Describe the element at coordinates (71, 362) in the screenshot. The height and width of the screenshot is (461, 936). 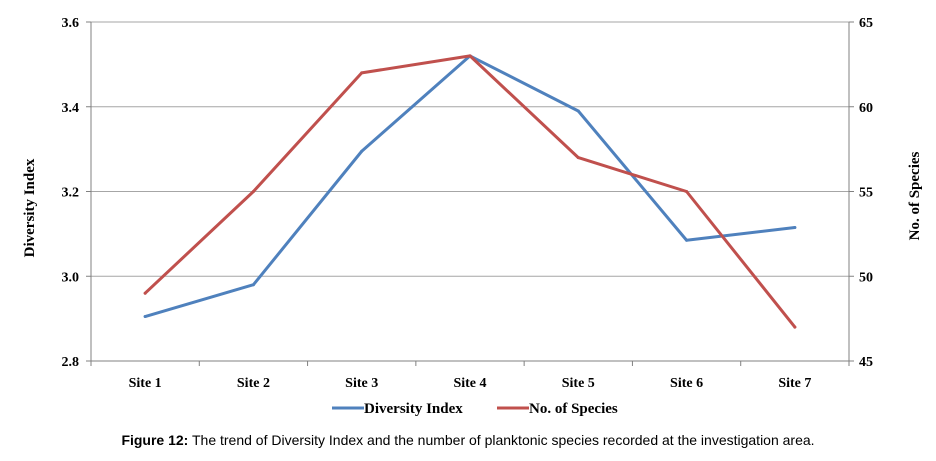
I see `left-tick-label: 2.8` at that location.